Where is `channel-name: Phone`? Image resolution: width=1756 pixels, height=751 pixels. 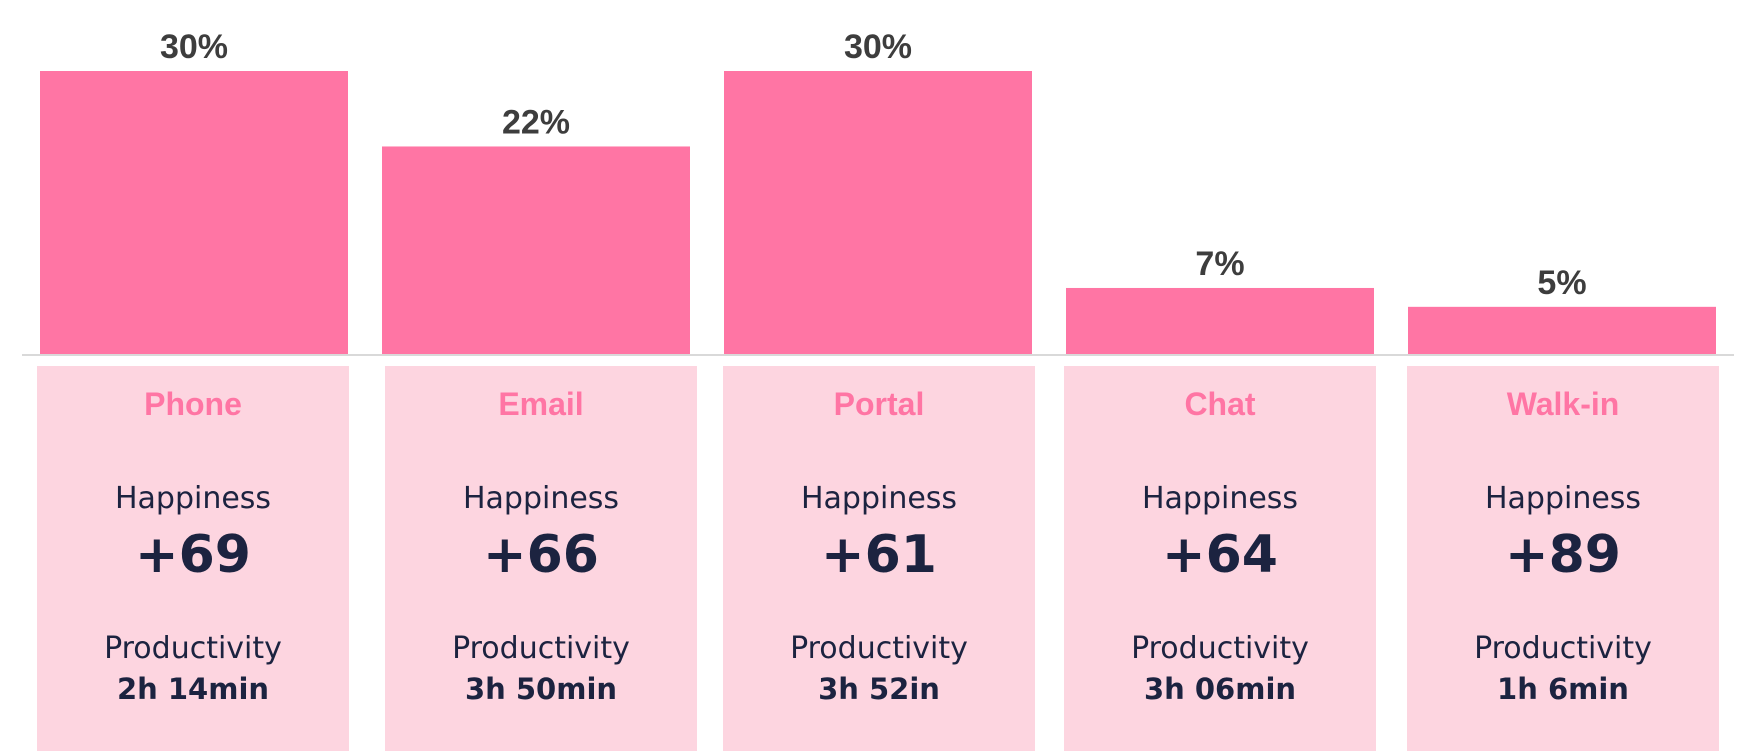
channel-name: Phone is located at coordinates (193, 404).